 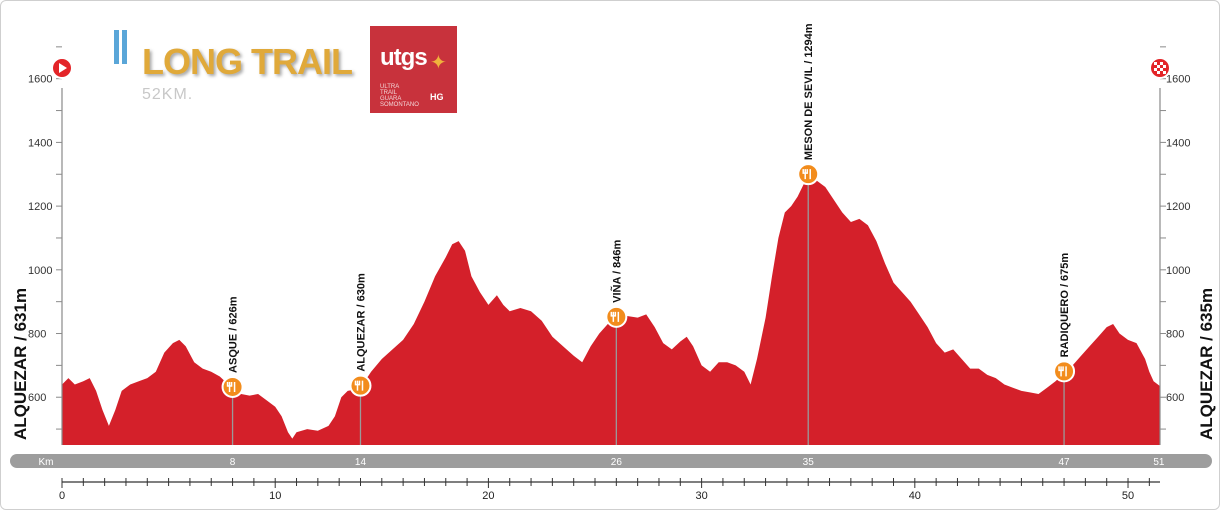 I want to click on title-accent-bars, so click(x=122, y=47).